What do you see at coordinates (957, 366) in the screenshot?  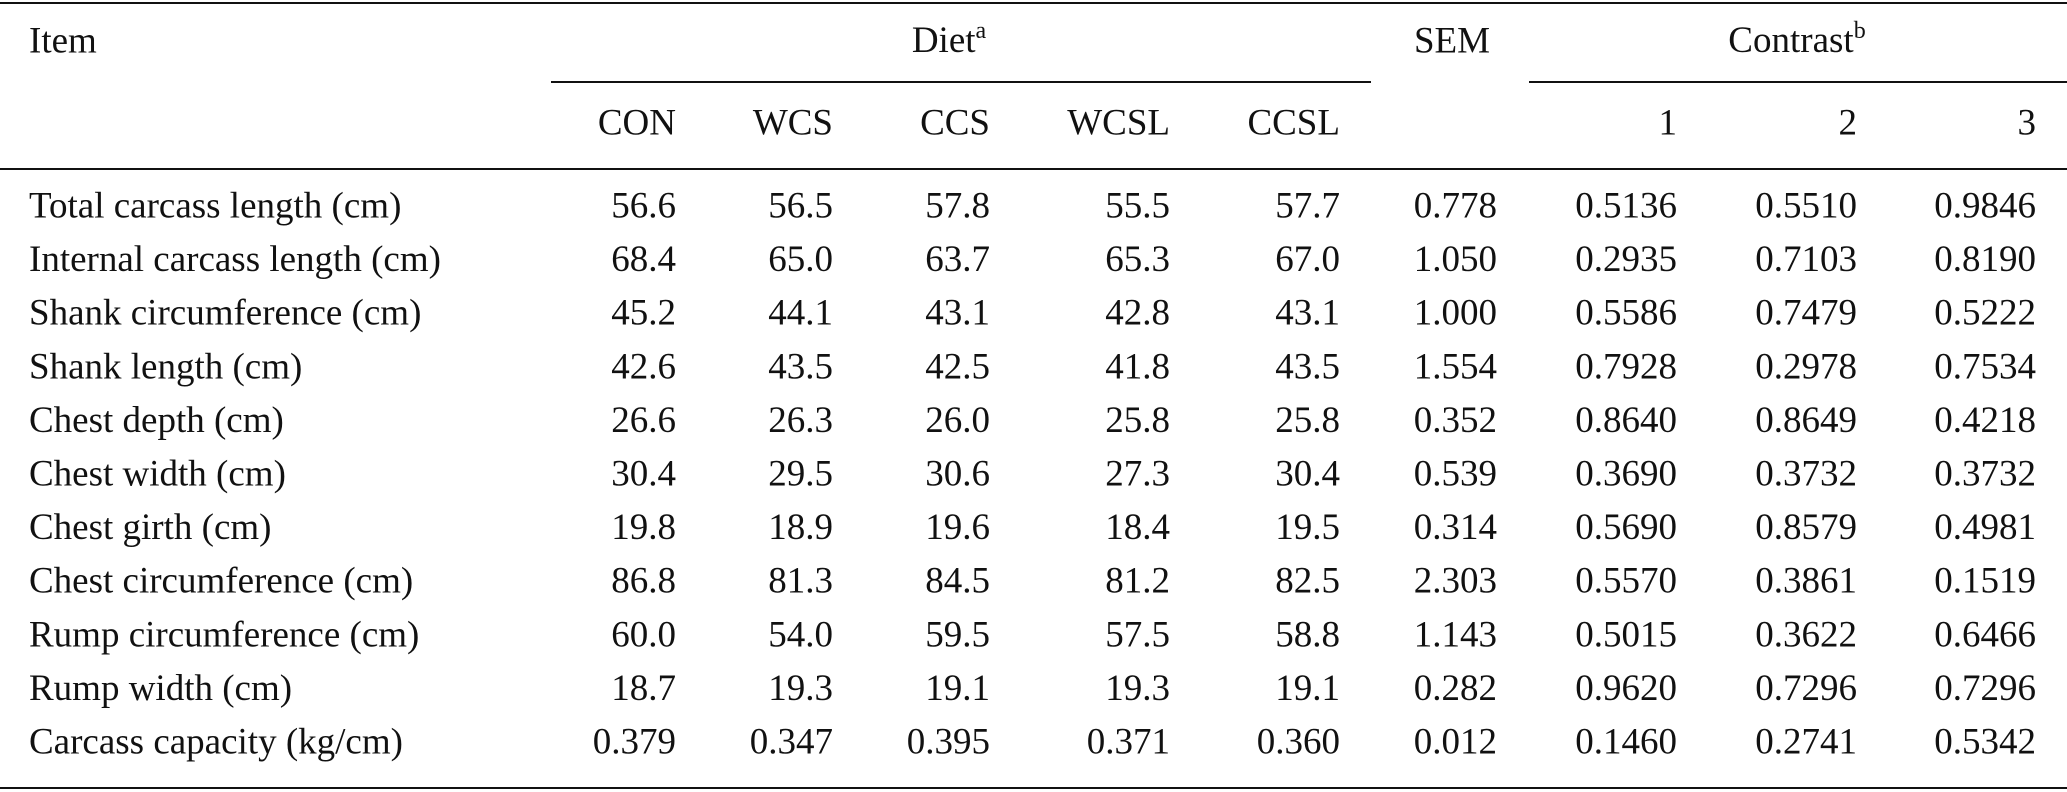 I see `cell: 42.5` at bounding box center [957, 366].